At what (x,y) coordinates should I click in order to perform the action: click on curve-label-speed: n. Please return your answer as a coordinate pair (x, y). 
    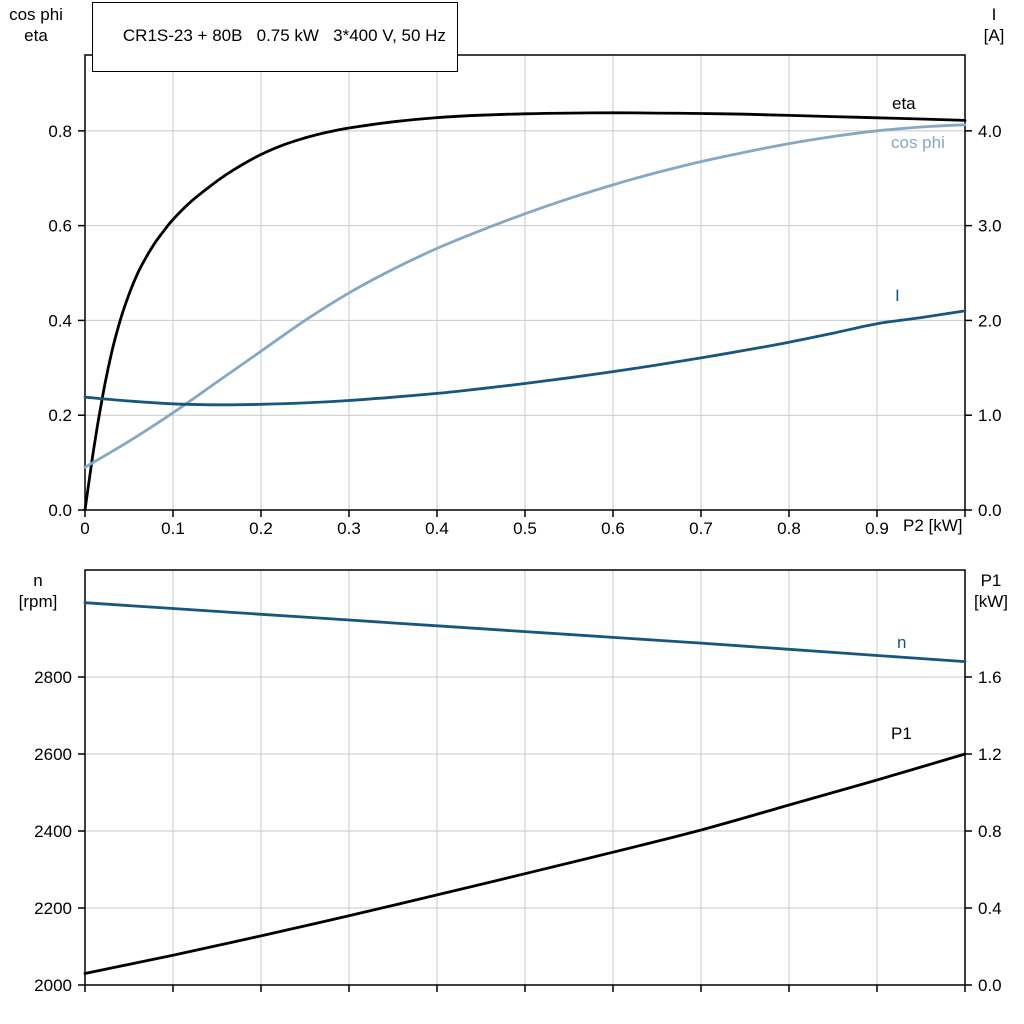
    Looking at the image, I should click on (902, 642).